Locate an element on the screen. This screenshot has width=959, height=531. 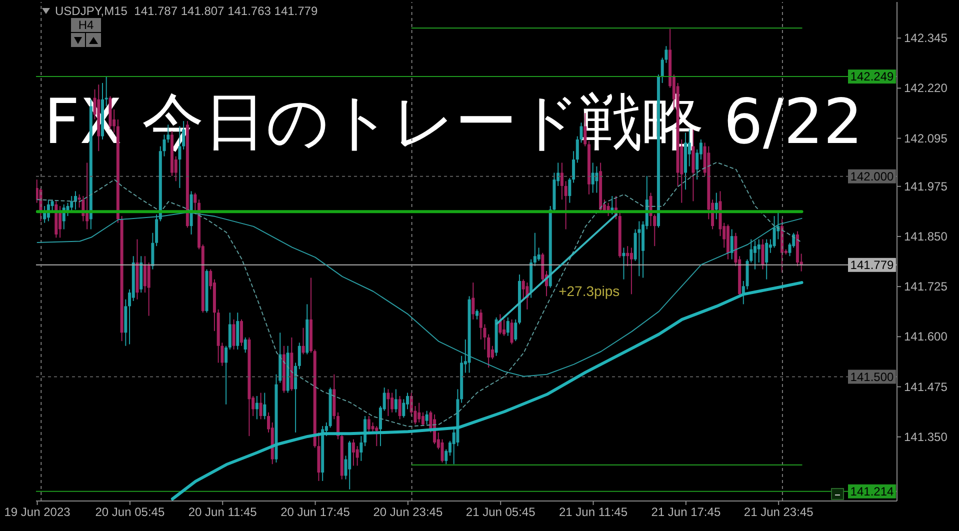
ref-line-label: 141.500 is located at coordinates (872, 377).